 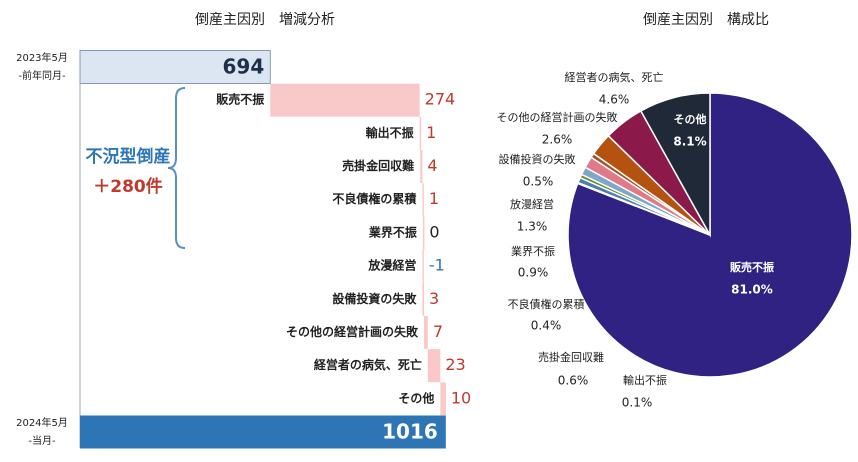 What do you see at coordinates (752, 267) in the screenshot?
I see `slice-label: 販売不振` at bounding box center [752, 267].